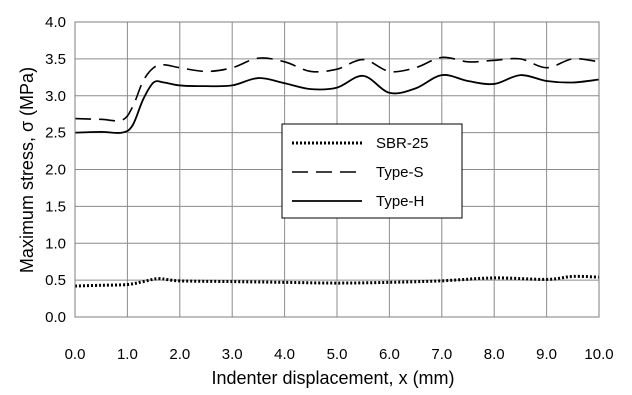 The width and height of the screenshot is (632, 395). I want to click on x-tick-label: 0.0, so click(75, 354).